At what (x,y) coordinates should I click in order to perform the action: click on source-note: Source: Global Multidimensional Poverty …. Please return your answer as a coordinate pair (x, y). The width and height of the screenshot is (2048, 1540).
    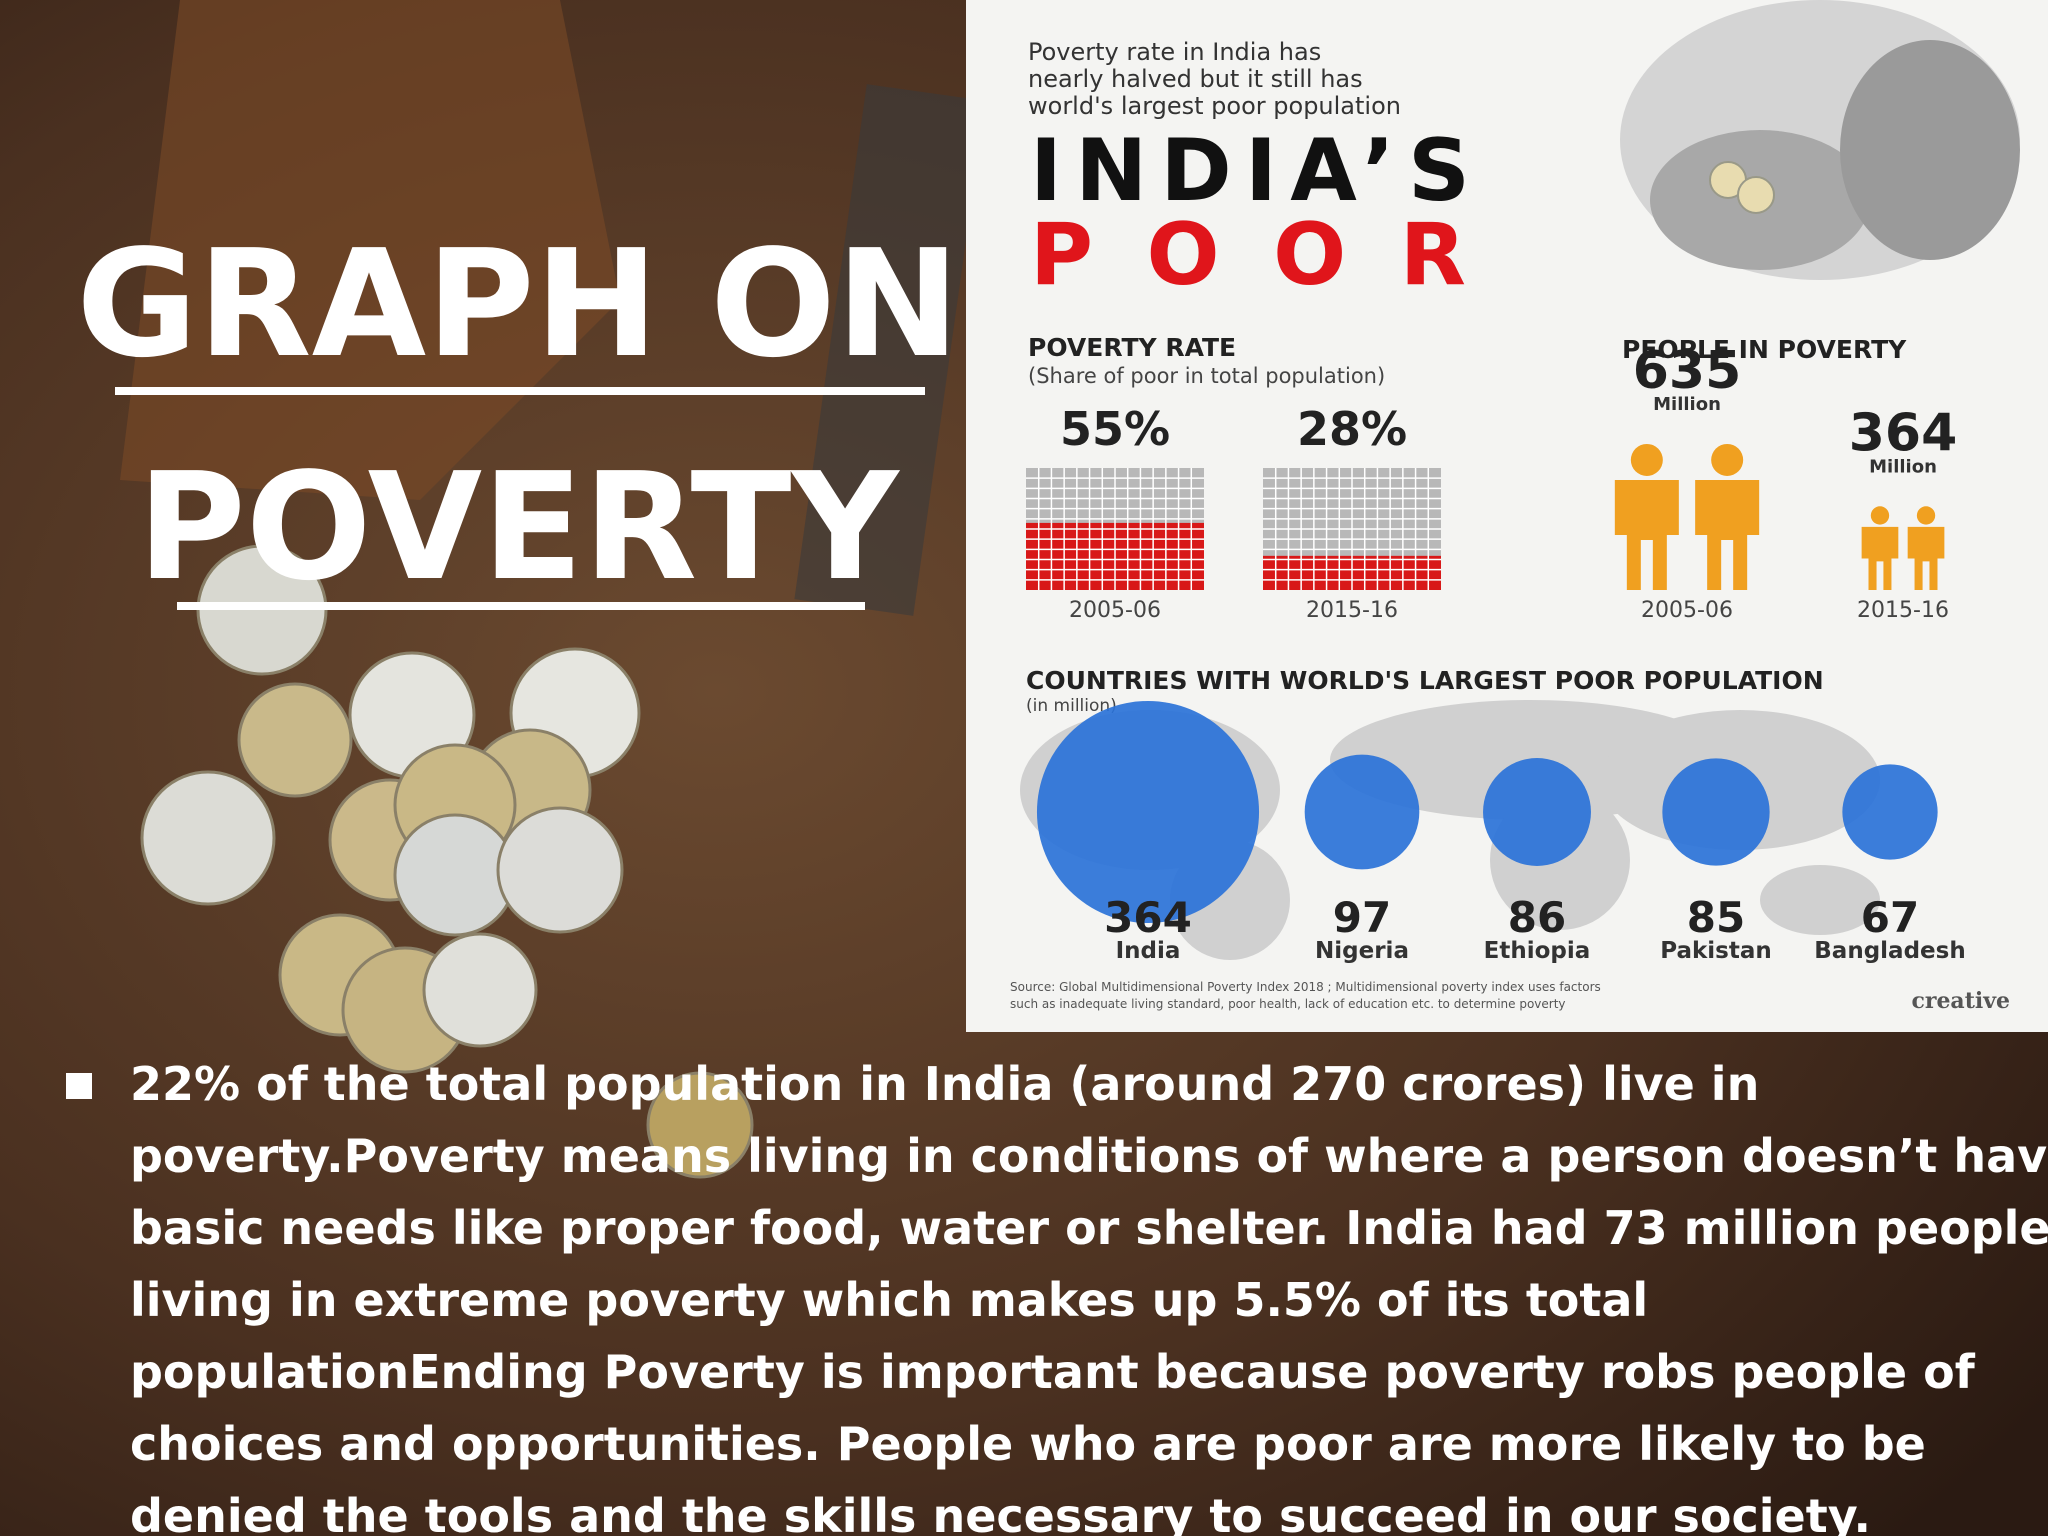
    Looking at the image, I should click on (1305, 987).